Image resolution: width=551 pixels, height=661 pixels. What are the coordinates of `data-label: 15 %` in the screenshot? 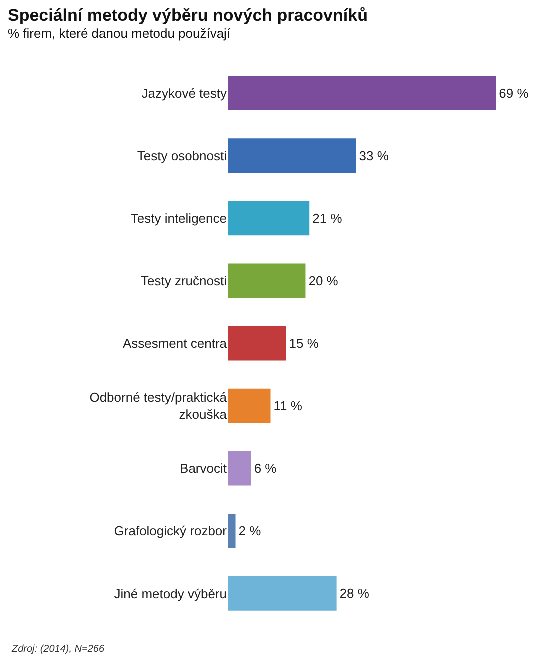 It's located at (304, 343).